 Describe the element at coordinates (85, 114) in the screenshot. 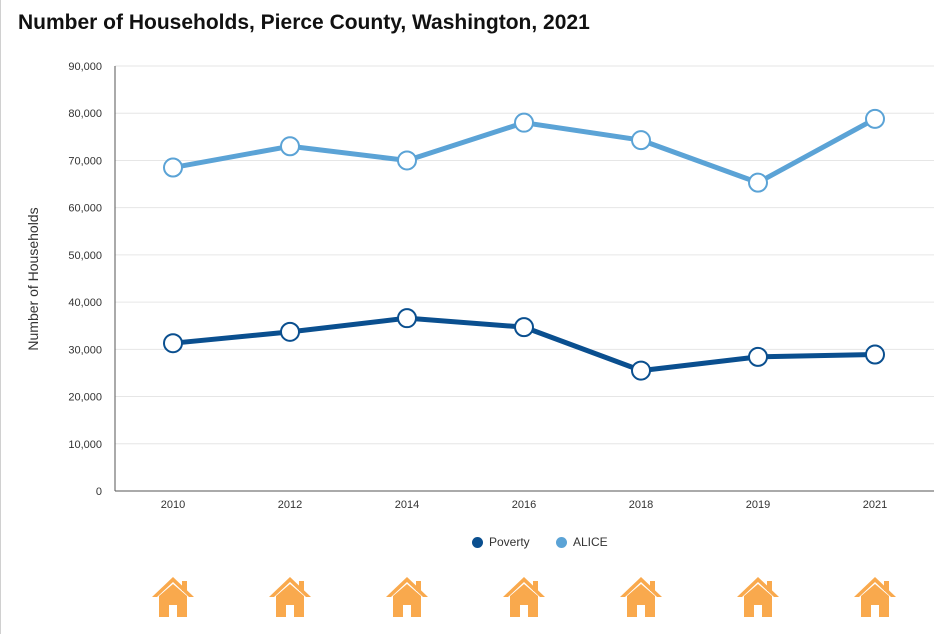

I see `y-tick-label: 80,000` at that location.